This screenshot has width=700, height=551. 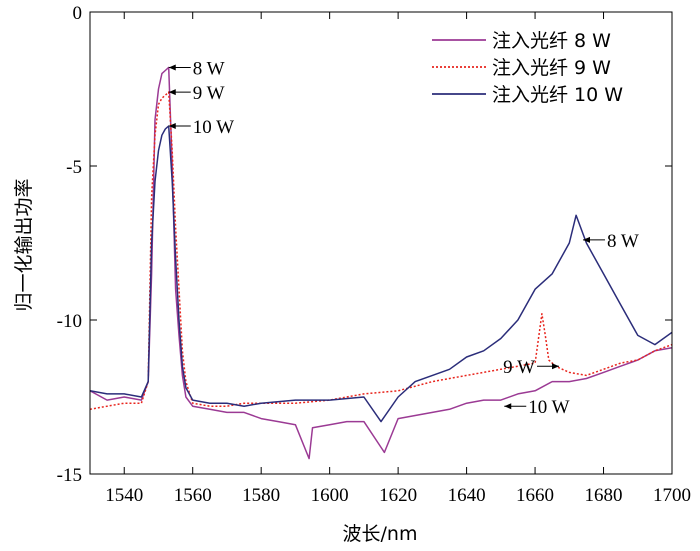 What do you see at coordinates (672, 495) in the screenshot?
I see `x-tick-label: 1700` at bounding box center [672, 495].